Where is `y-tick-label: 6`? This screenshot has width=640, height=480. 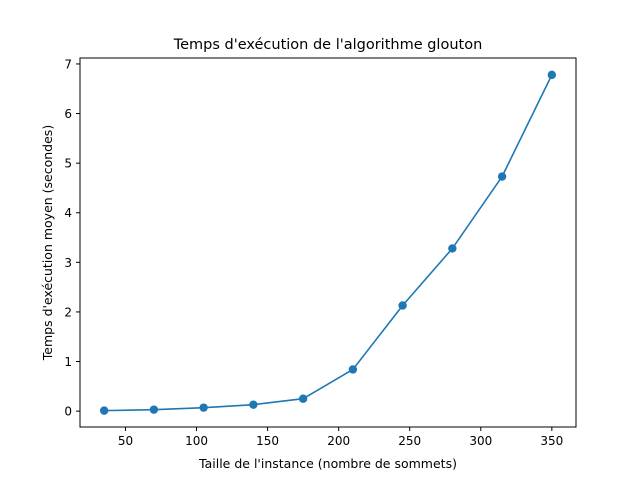
y-tick-label: 6 is located at coordinates (68, 114).